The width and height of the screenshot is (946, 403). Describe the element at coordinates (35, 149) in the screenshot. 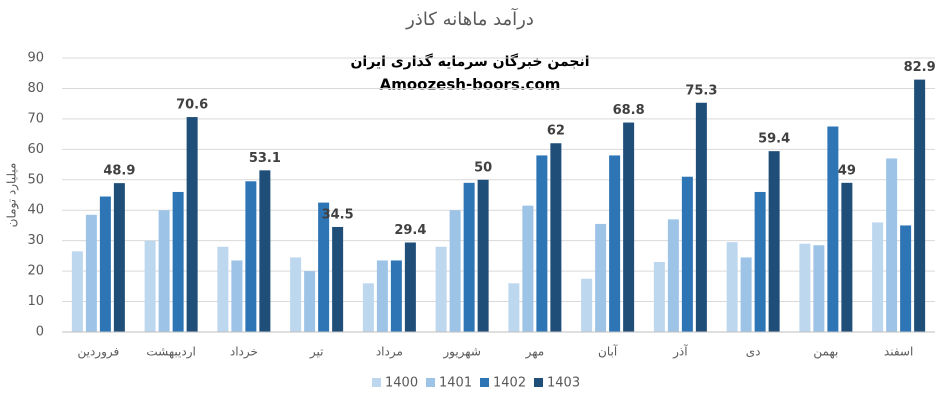

I see `y-tick-label: 60` at that location.